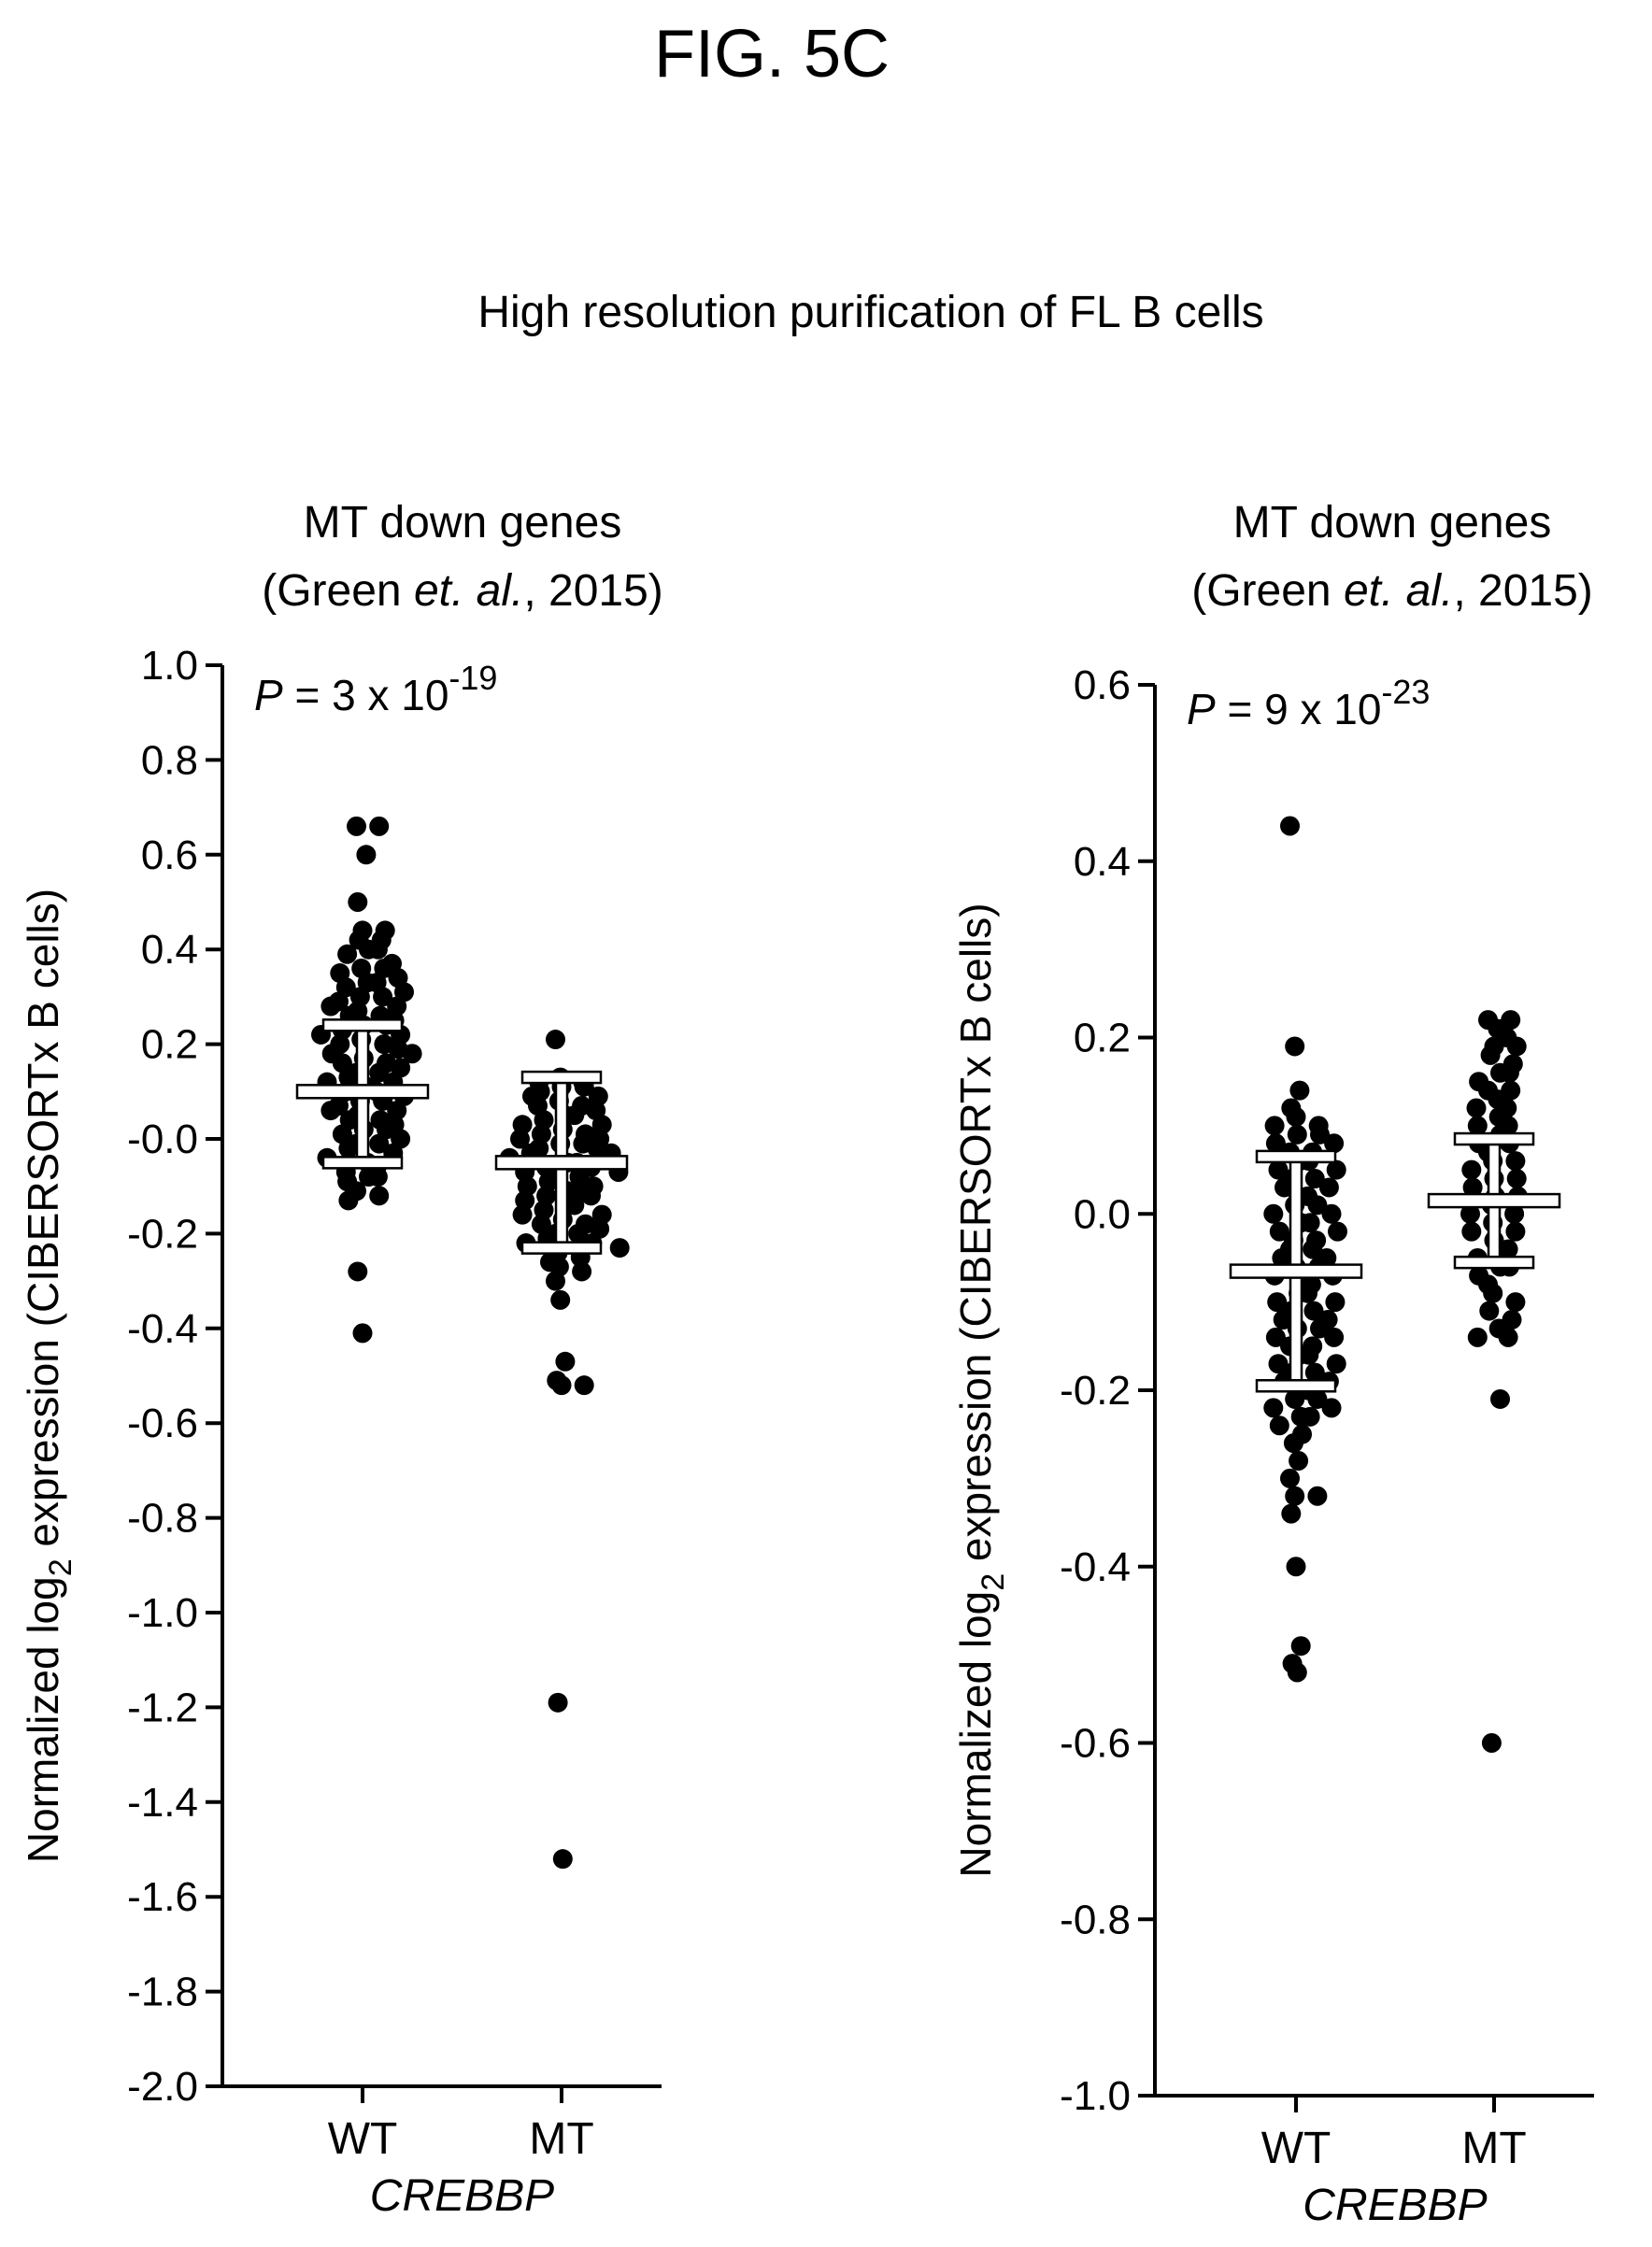 The width and height of the screenshot is (1652, 2247). Describe the element at coordinates (1406, 692) in the screenshot. I see `p-value-exponent: -23` at that location.